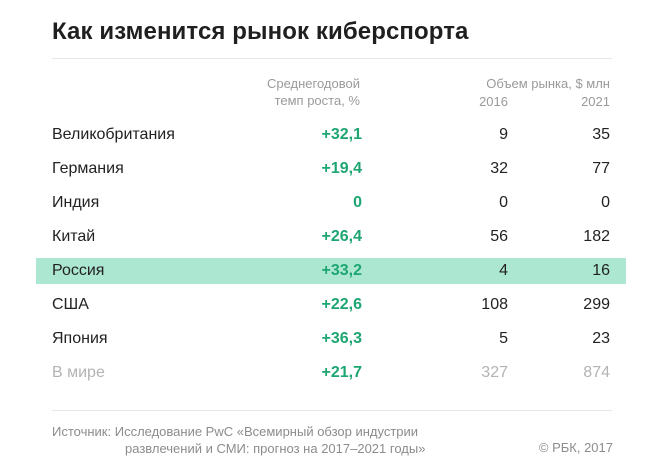  Describe the element at coordinates (493, 101) in the screenshot. I see `year-2016-header: 2016` at that location.